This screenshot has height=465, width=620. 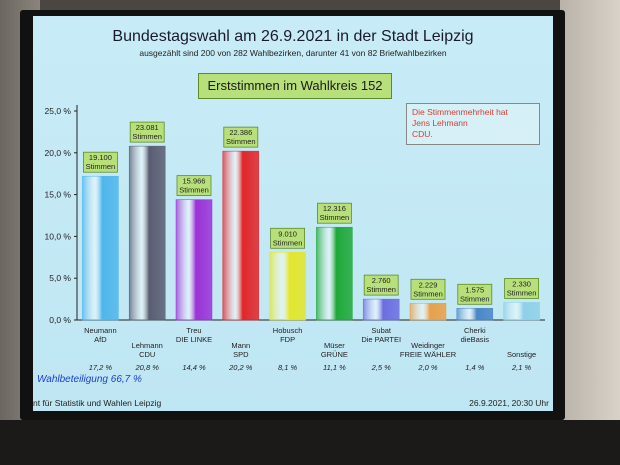 I want to click on vote-count-label: 19.100, so click(x=100, y=157).